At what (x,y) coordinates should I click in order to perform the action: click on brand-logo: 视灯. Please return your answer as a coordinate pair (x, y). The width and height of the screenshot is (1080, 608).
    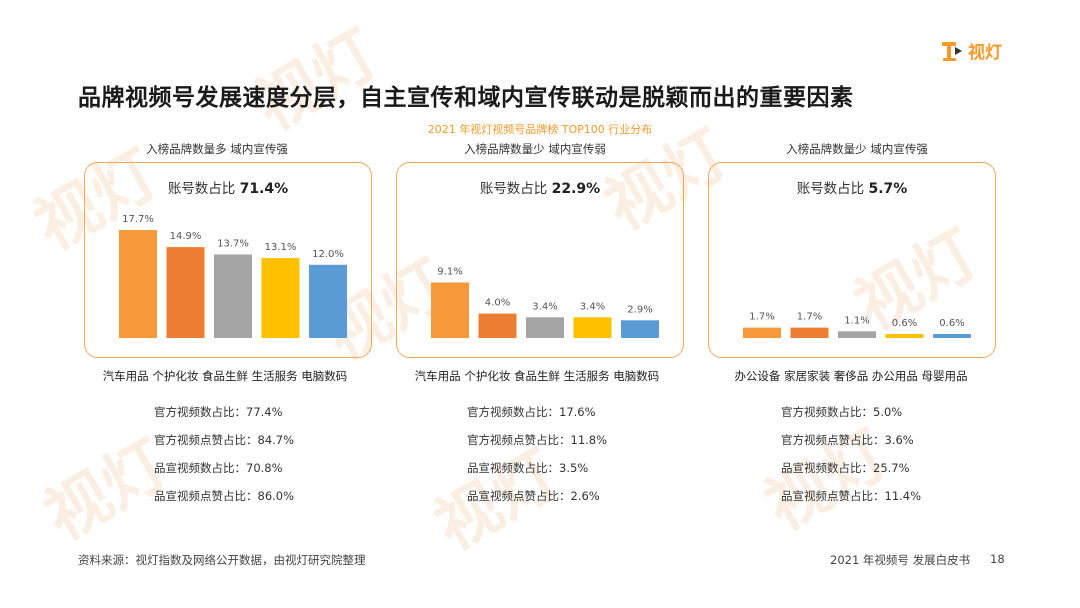
    Looking at the image, I should click on (971, 50).